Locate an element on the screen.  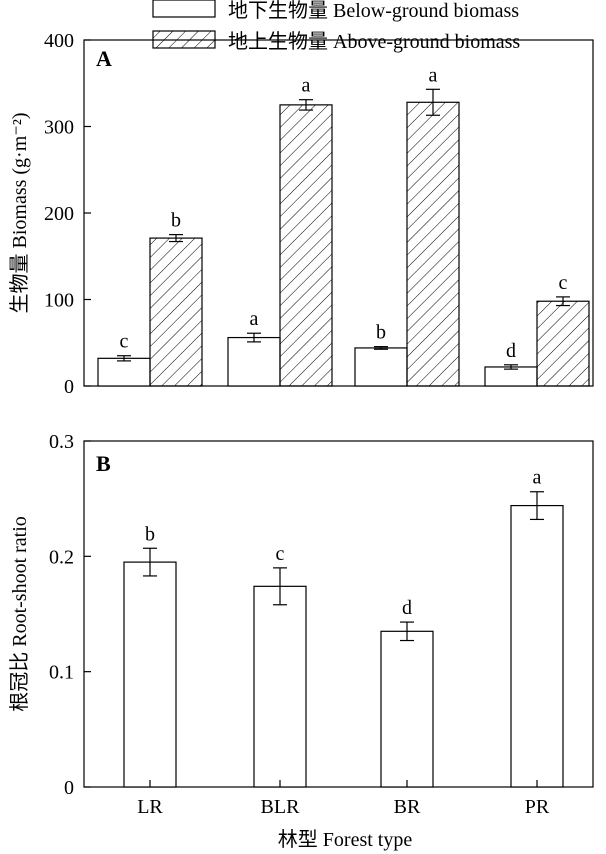
panel-a-label: A is located at coordinates (104, 58).